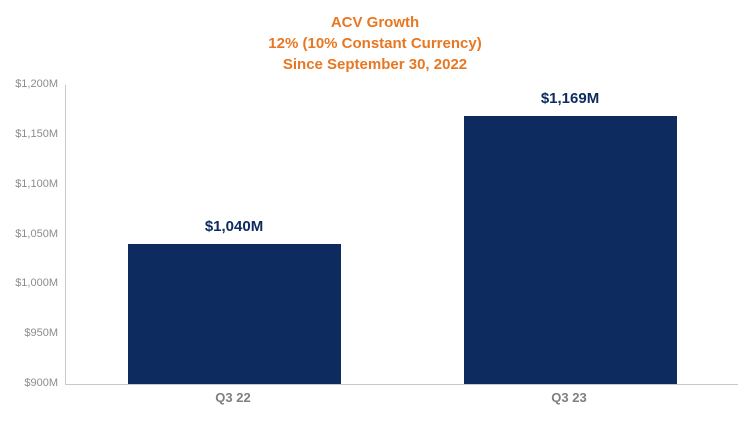 The image size is (750, 425). I want to click on y-tick-label: $900M, so click(41, 383).